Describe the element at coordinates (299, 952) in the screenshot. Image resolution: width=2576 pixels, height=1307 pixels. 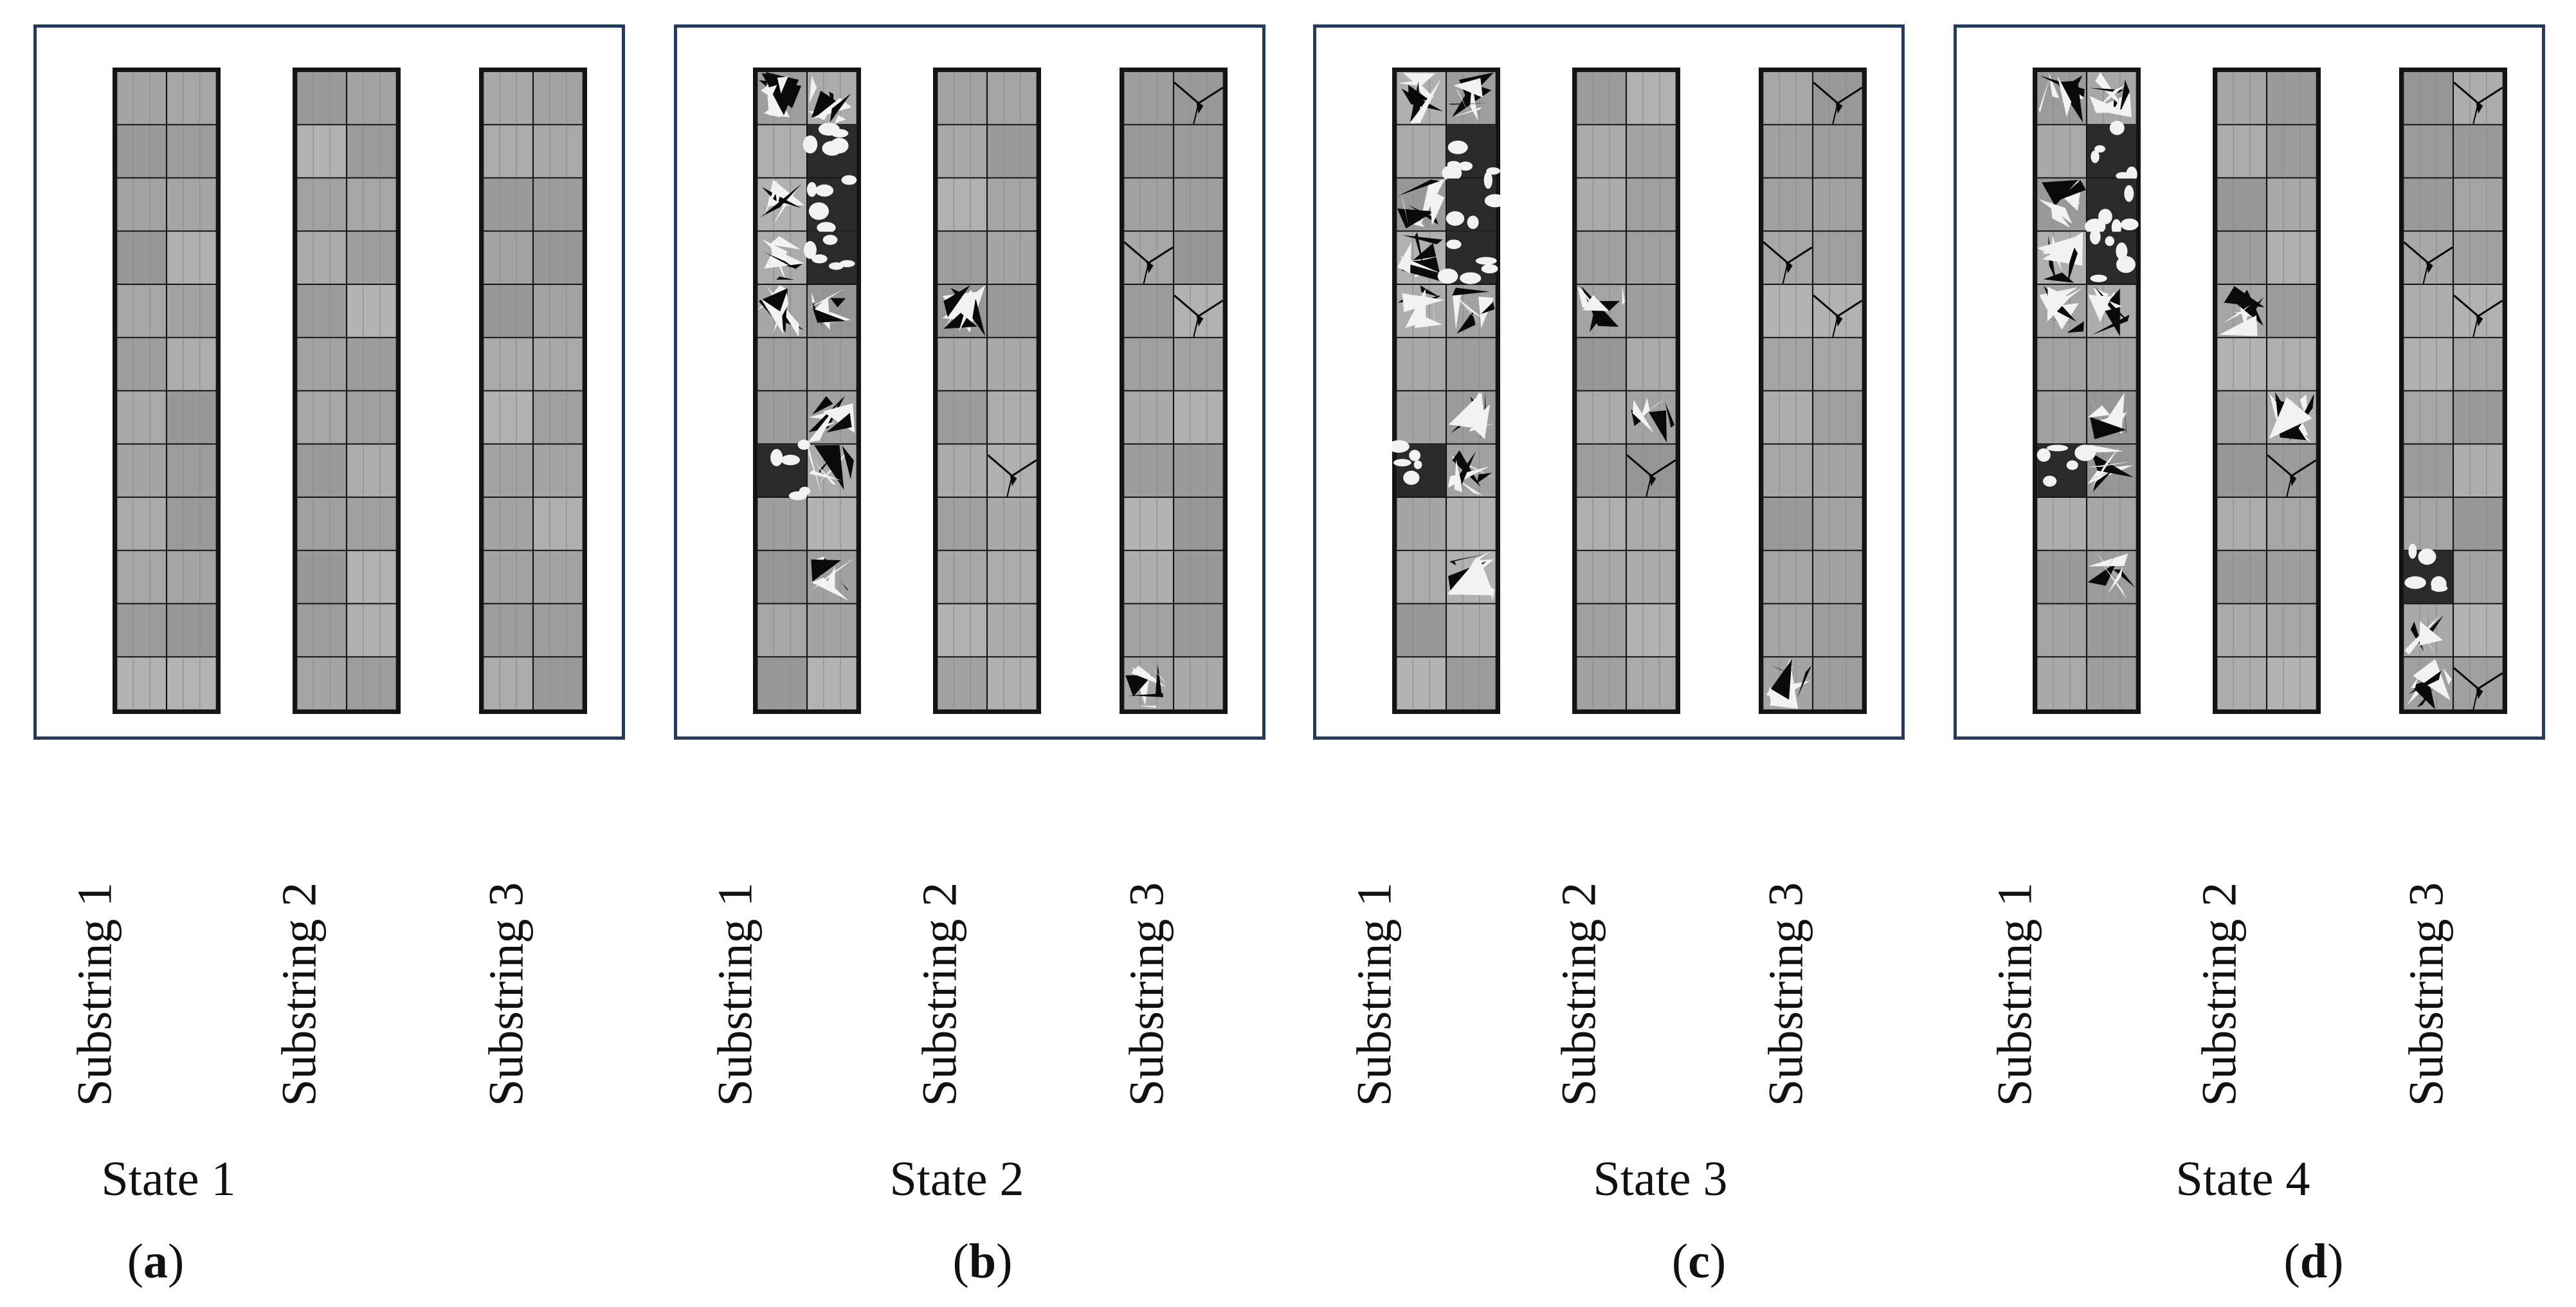
I see `substring-2-label: Substring 2` at that location.